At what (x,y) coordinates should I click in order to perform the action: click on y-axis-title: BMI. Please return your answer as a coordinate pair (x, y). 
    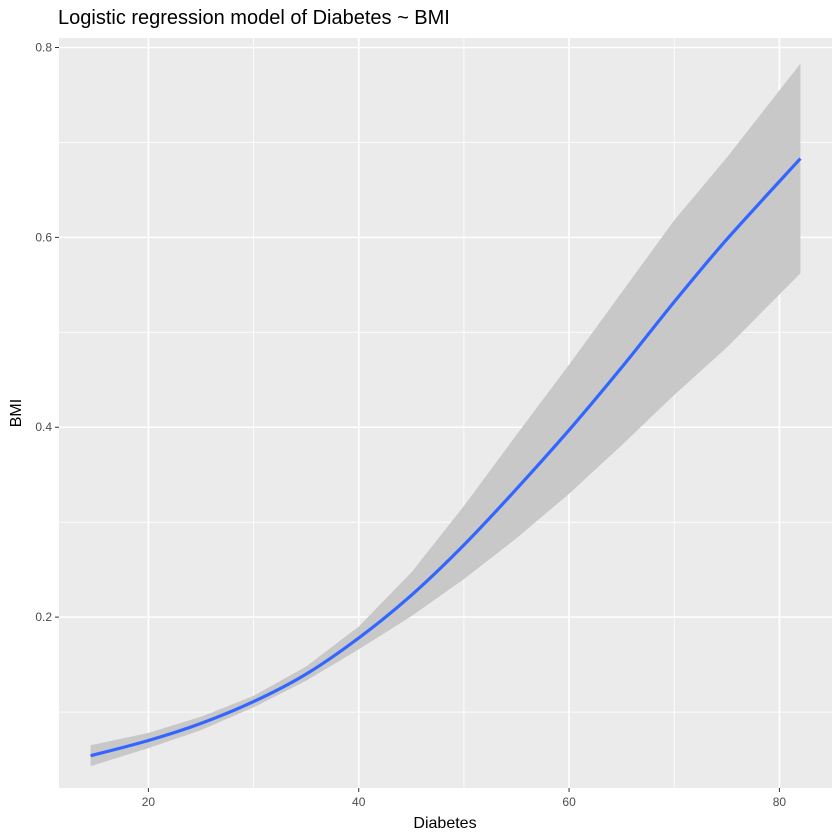
    Looking at the image, I should click on (16, 413).